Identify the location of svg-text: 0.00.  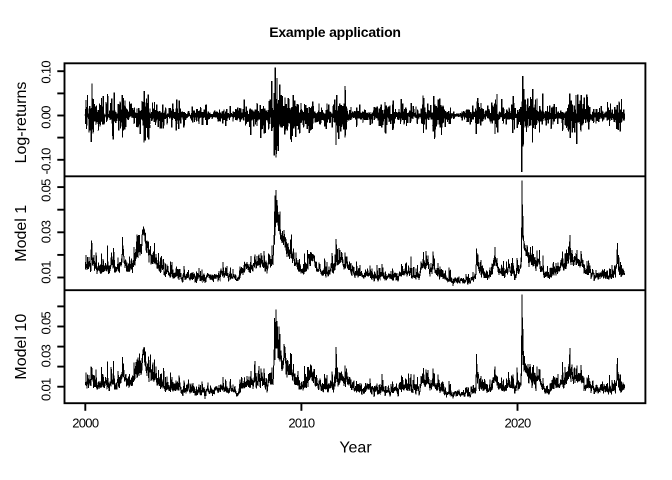
(45, 117).